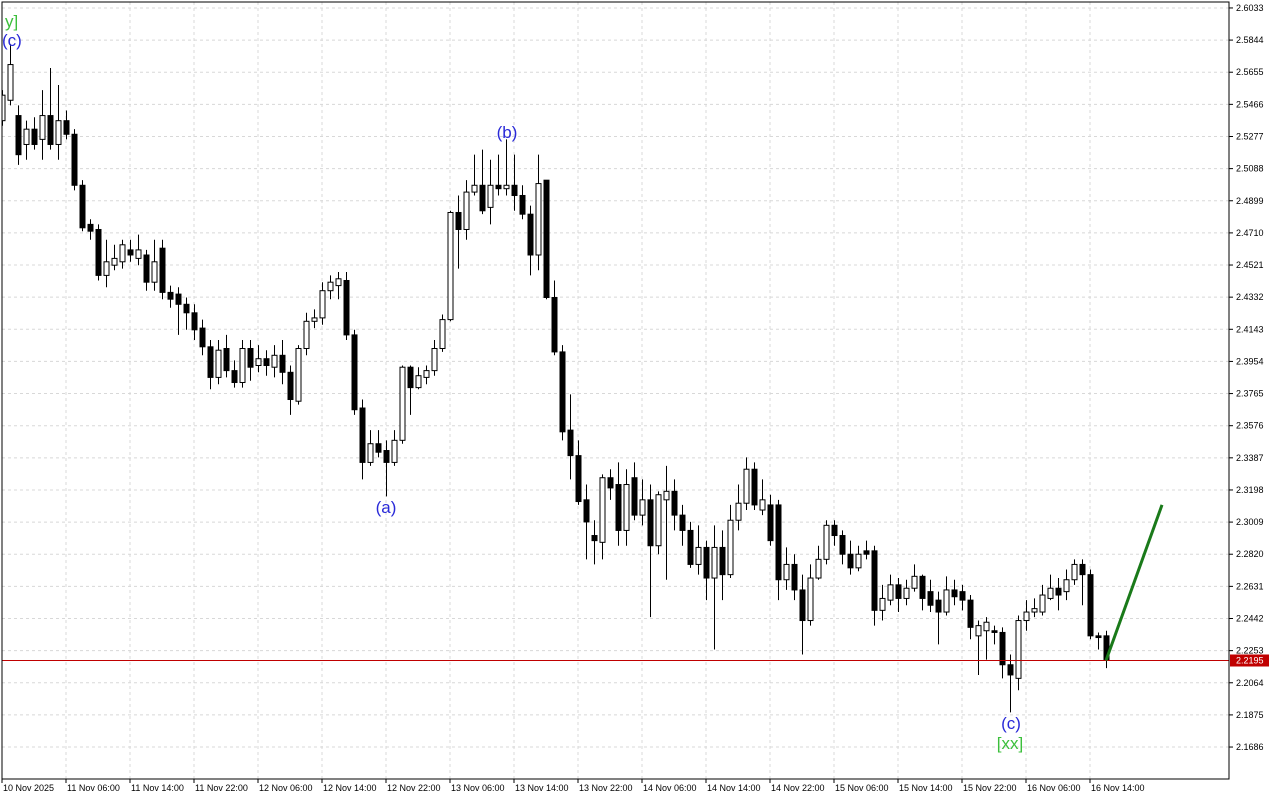  What do you see at coordinates (734, 788) in the screenshot?
I see `x-tick-label: 14 Nov 14:00` at bounding box center [734, 788].